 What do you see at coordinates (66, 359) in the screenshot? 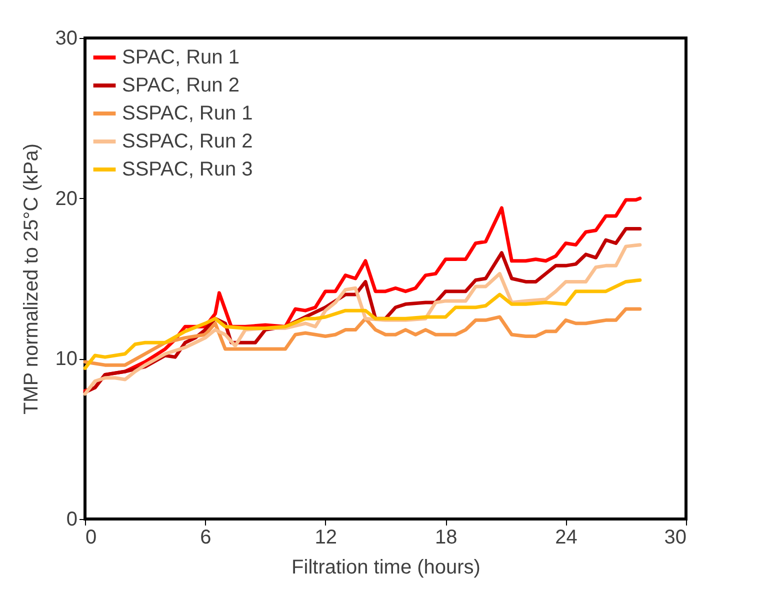
I see `y-tick-label: 10` at bounding box center [66, 359].